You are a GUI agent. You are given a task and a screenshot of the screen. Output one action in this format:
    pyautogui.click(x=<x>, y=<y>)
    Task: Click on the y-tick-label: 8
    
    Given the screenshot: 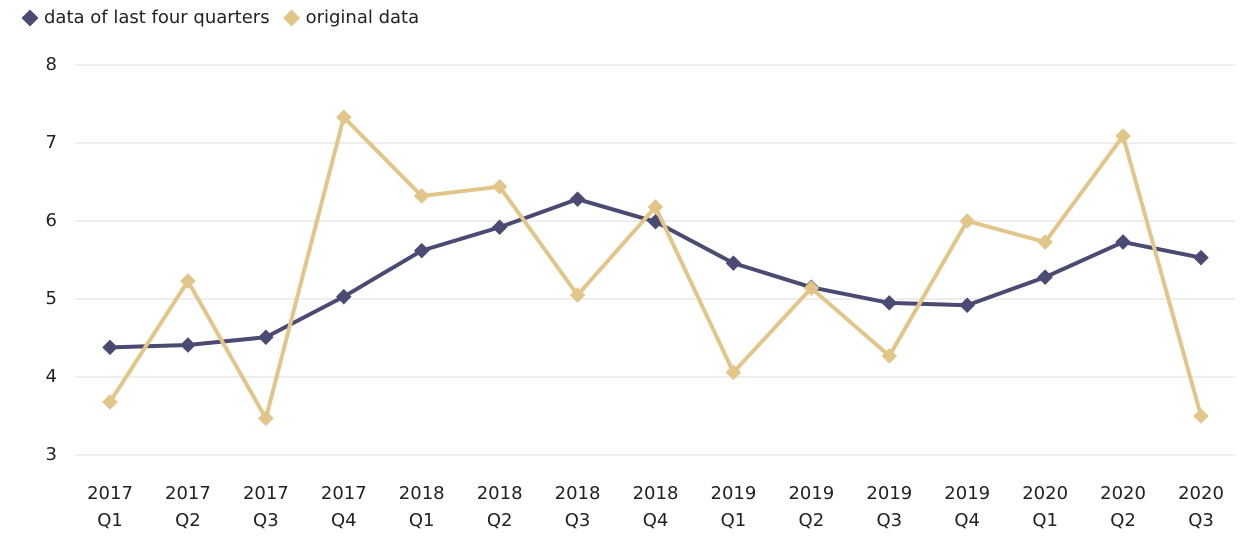 What is the action you would take?
    pyautogui.click(x=51, y=64)
    